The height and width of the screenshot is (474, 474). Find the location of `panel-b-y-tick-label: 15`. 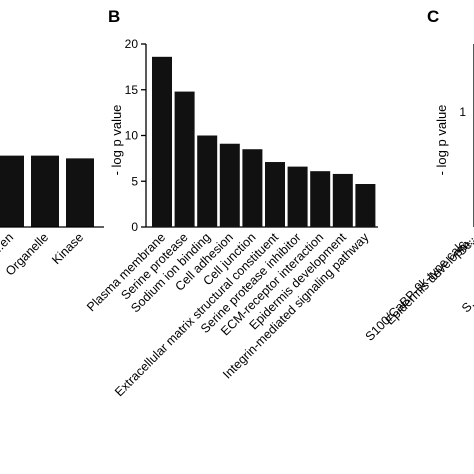

panel-b-y-tick-label: 15 is located at coordinates (132, 90).